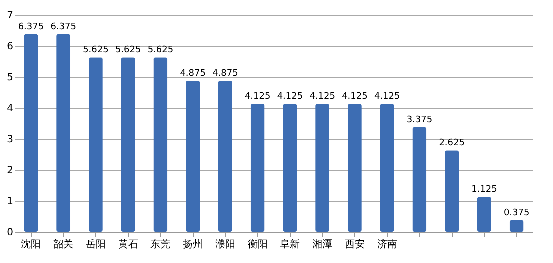 This screenshot has height=263, width=553. Describe the element at coordinates (354, 244) in the screenshot. I see `x-tick-label: 西安` at that location.